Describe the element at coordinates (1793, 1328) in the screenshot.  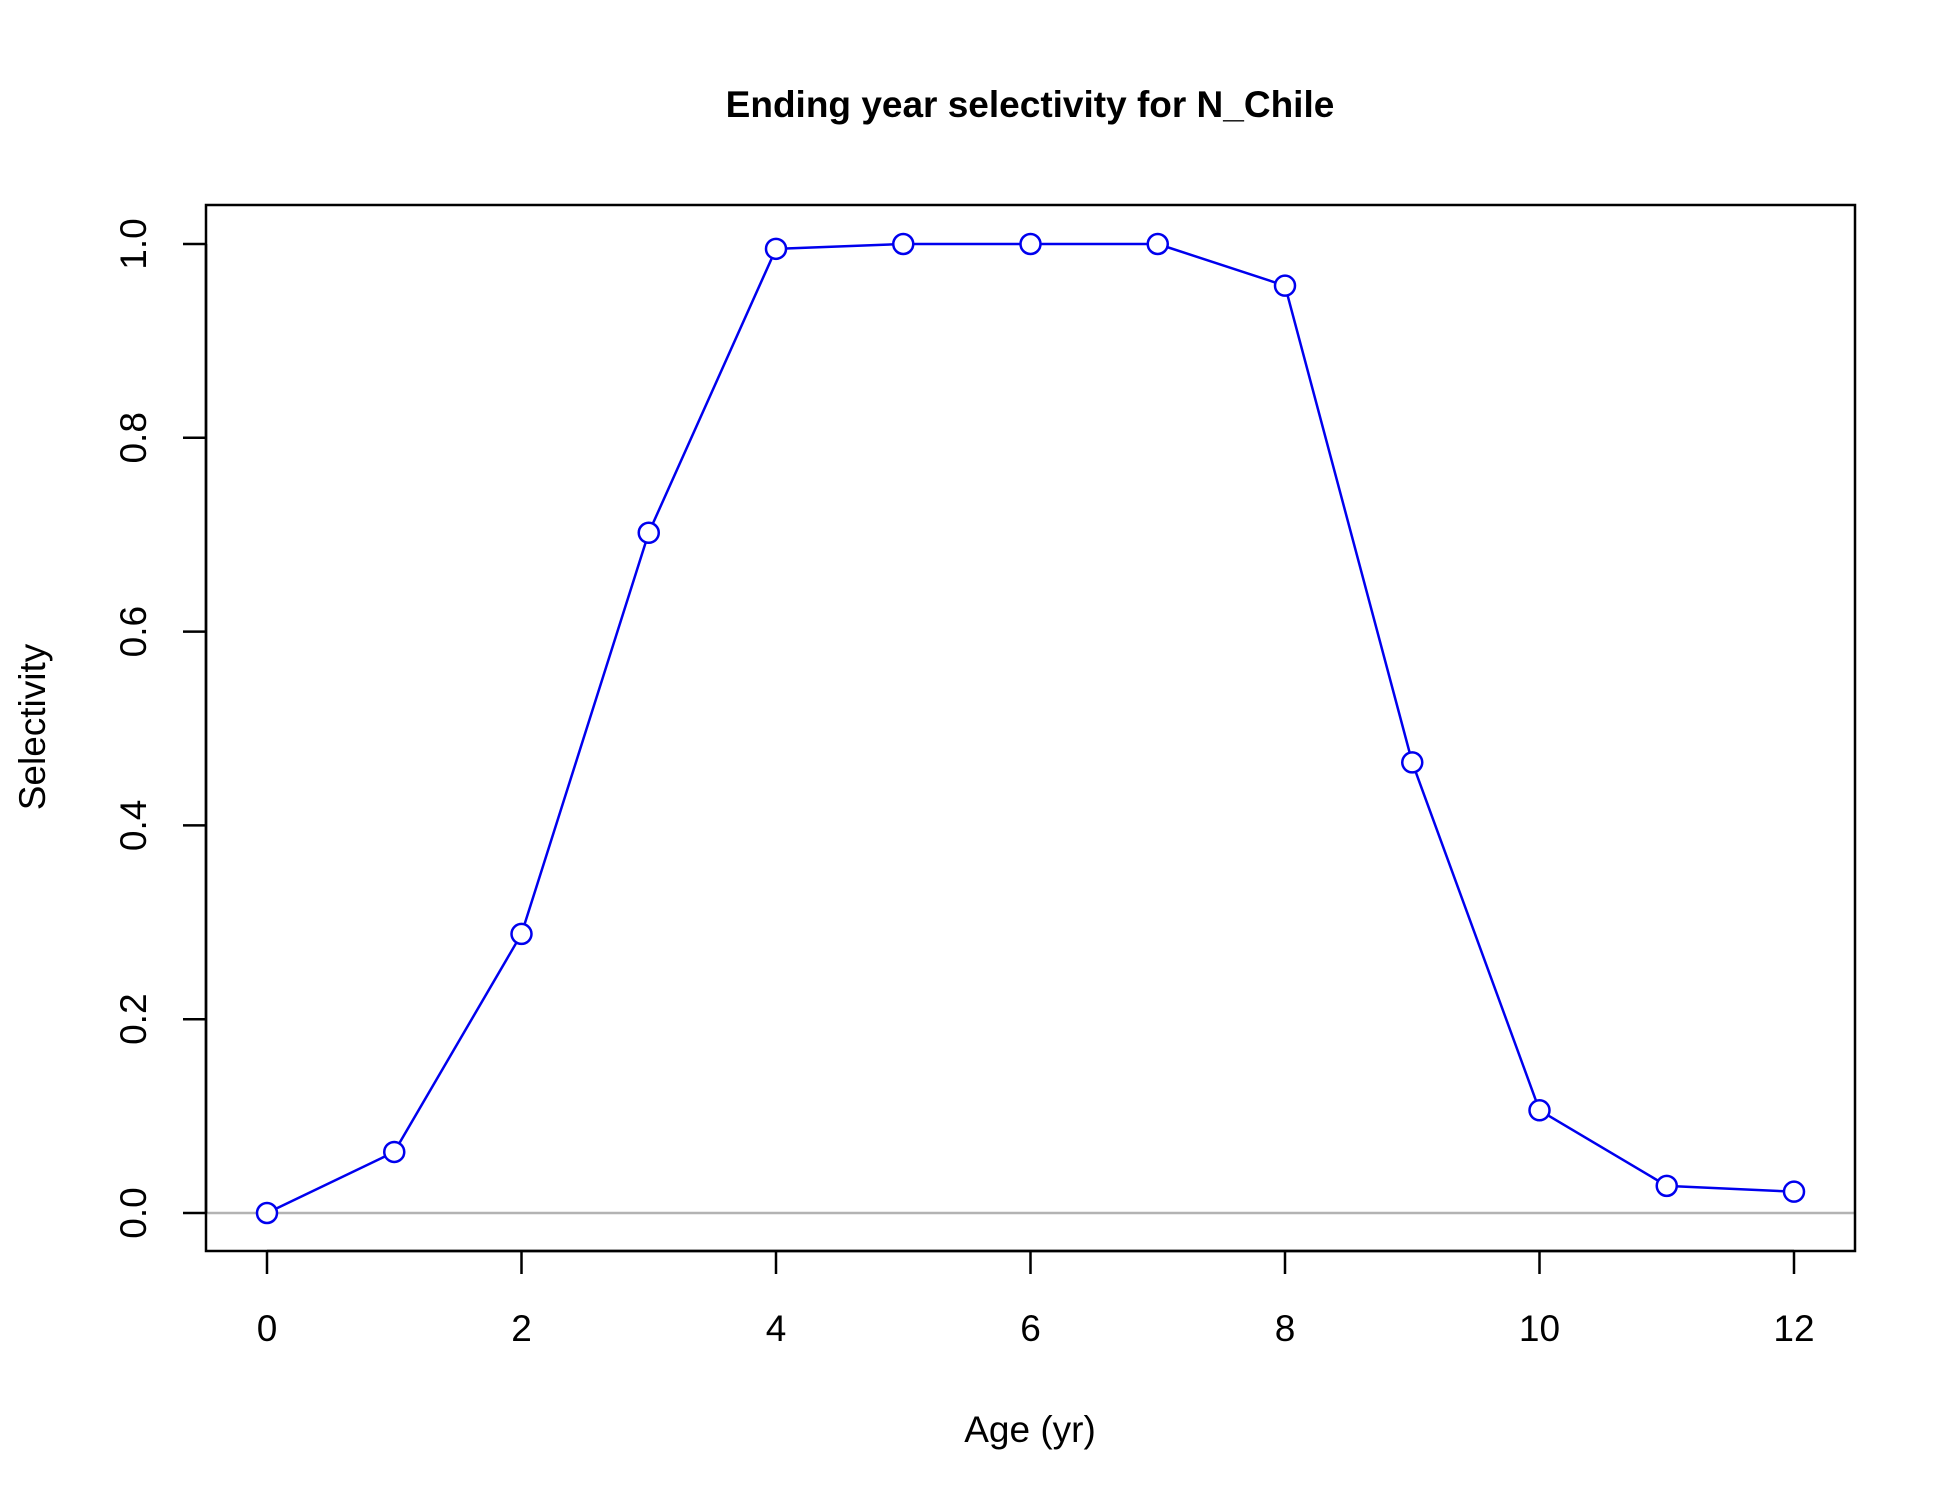
I see `x-tick-label: 12` at that location.